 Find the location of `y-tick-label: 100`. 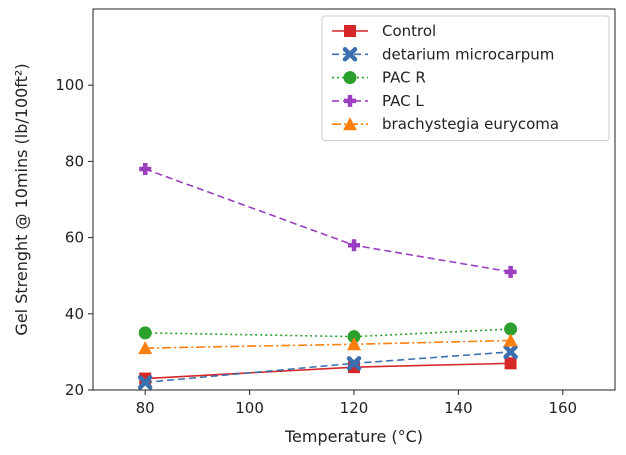

y-tick-label: 100 is located at coordinates (69, 85).